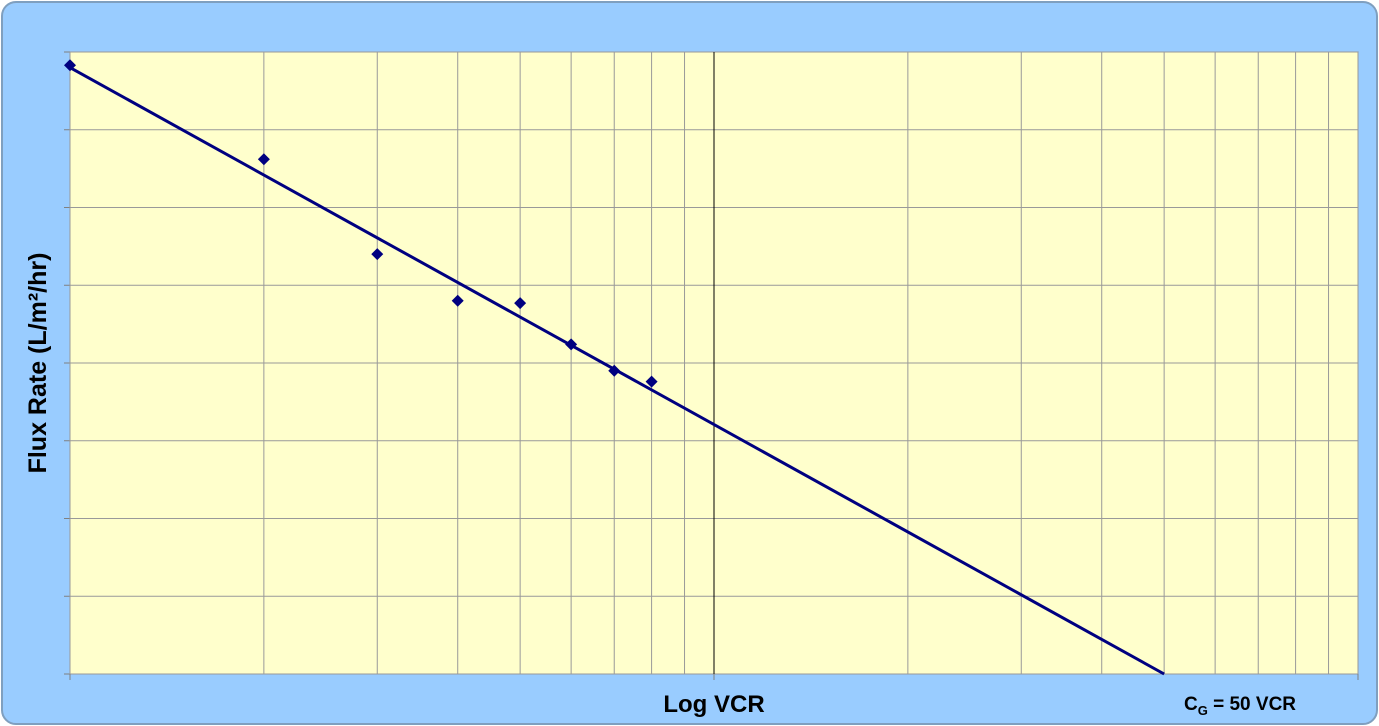 The height and width of the screenshot is (726, 1379). I want to click on y-axis-label: Flux Rate (L/m²/hr), so click(38, 363).